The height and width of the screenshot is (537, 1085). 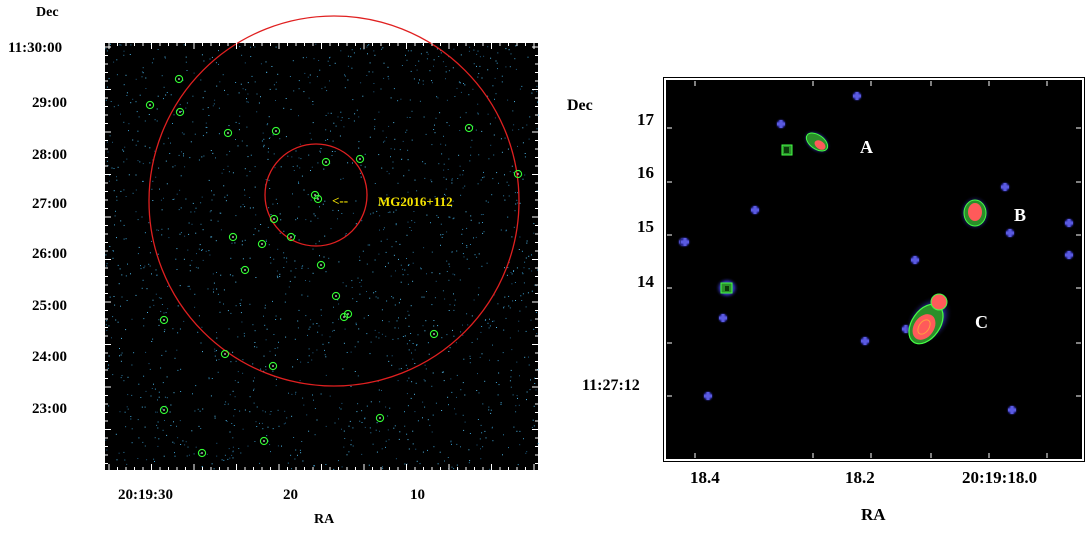 What do you see at coordinates (415, 201) in the screenshot?
I see `target-label: MG2016+112` at bounding box center [415, 201].